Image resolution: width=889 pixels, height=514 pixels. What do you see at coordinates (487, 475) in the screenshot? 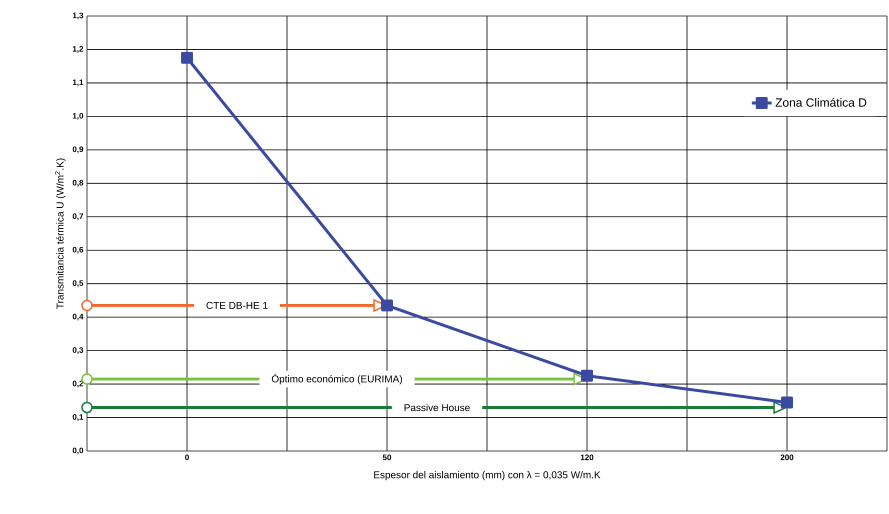
I see `x-axis-title: Espesor del aislamiento (mm) con λ = 0,035 W/m.K` at bounding box center [487, 475].